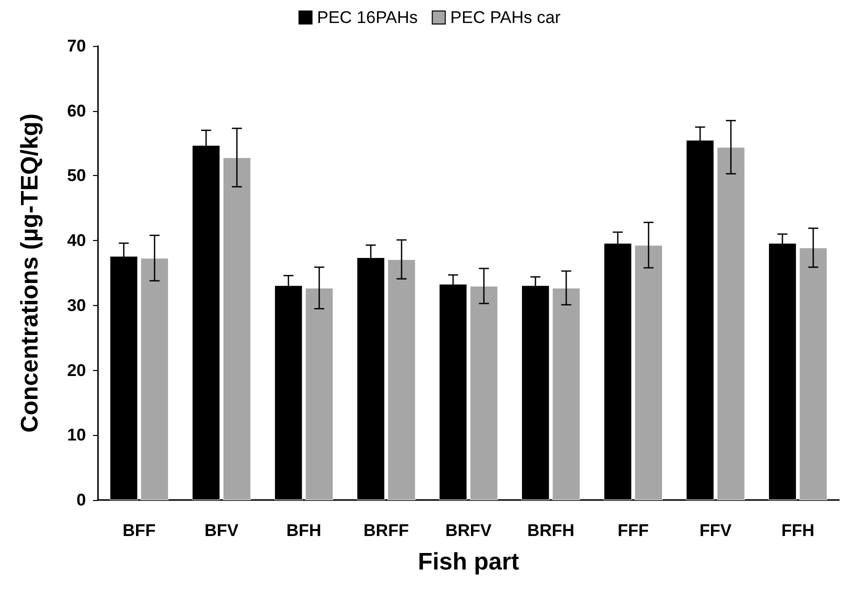 The width and height of the screenshot is (859, 594). I want to click on y-axis-title: Concentrations (µg-TEQ/kg), so click(30, 273).